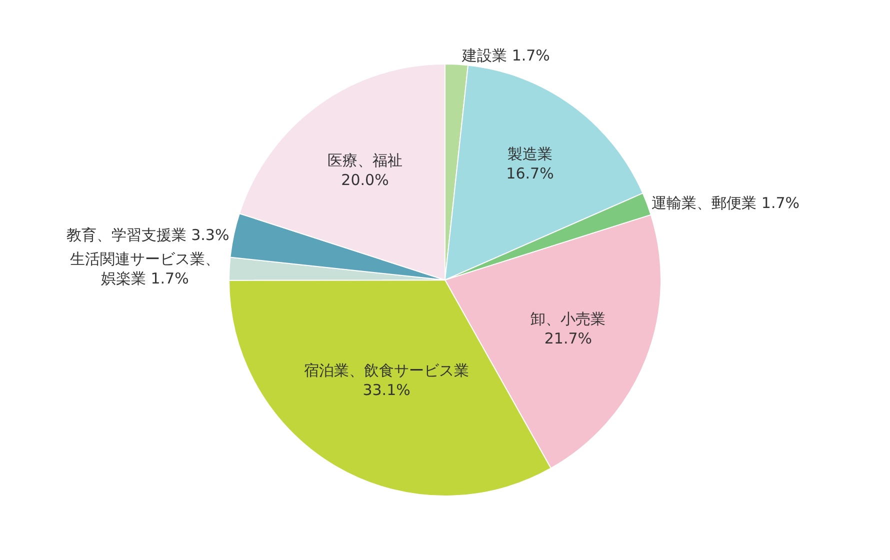  What do you see at coordinates (530, 173) in the screenshot?
I see `data-label: 16.7%` at bounding box center [530, 173].